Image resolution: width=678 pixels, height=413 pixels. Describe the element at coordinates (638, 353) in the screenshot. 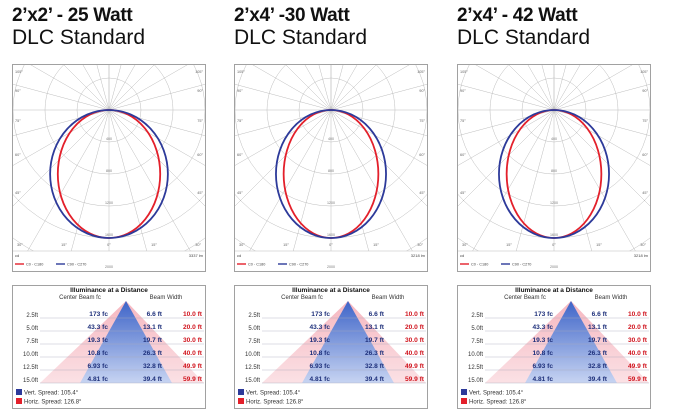

I see `horiz-width-value: 40.0 ft` at that location.